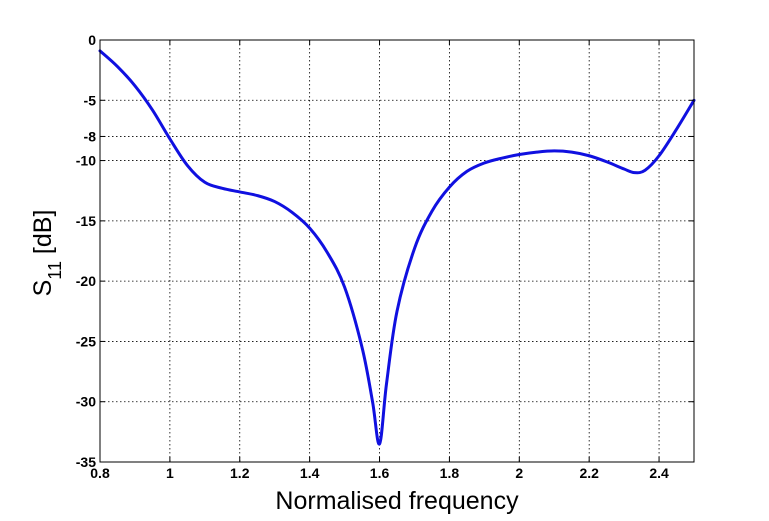 The image size is (769, 521). What do you see at coordinates (450, 473) in the screenshot?
I see `x-tick-label: 1.8` at bounding box center [450, 473].